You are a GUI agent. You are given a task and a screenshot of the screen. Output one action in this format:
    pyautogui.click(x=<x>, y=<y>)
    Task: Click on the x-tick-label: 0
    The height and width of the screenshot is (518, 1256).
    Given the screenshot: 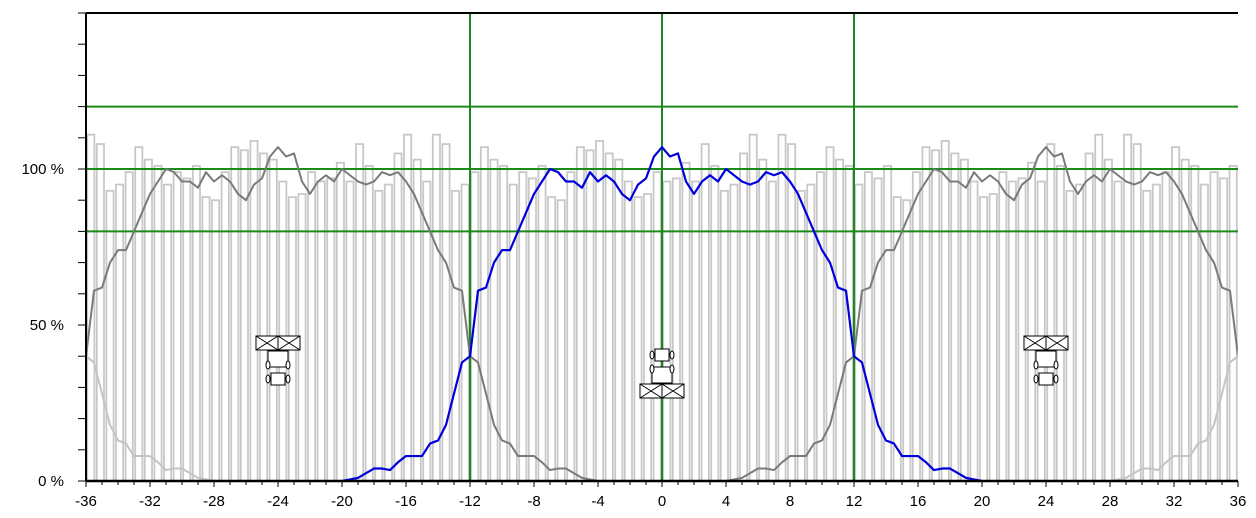 What is the action you would take?
    pyautogui.click(x=662, y=501)
    